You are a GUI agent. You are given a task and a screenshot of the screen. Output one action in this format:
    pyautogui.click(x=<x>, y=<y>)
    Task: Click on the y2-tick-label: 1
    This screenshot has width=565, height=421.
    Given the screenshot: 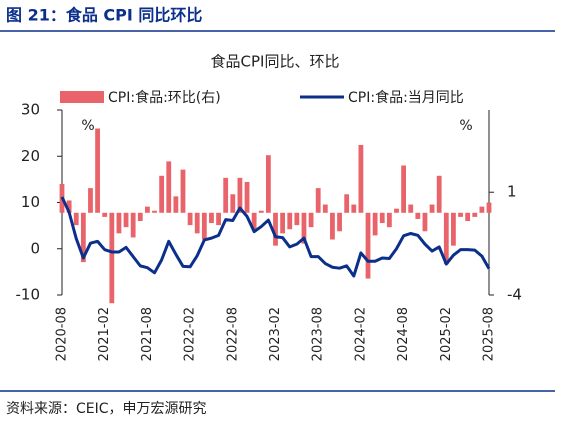 What is the action you would take?
    pyautogui.click(x=512, y=192)
    